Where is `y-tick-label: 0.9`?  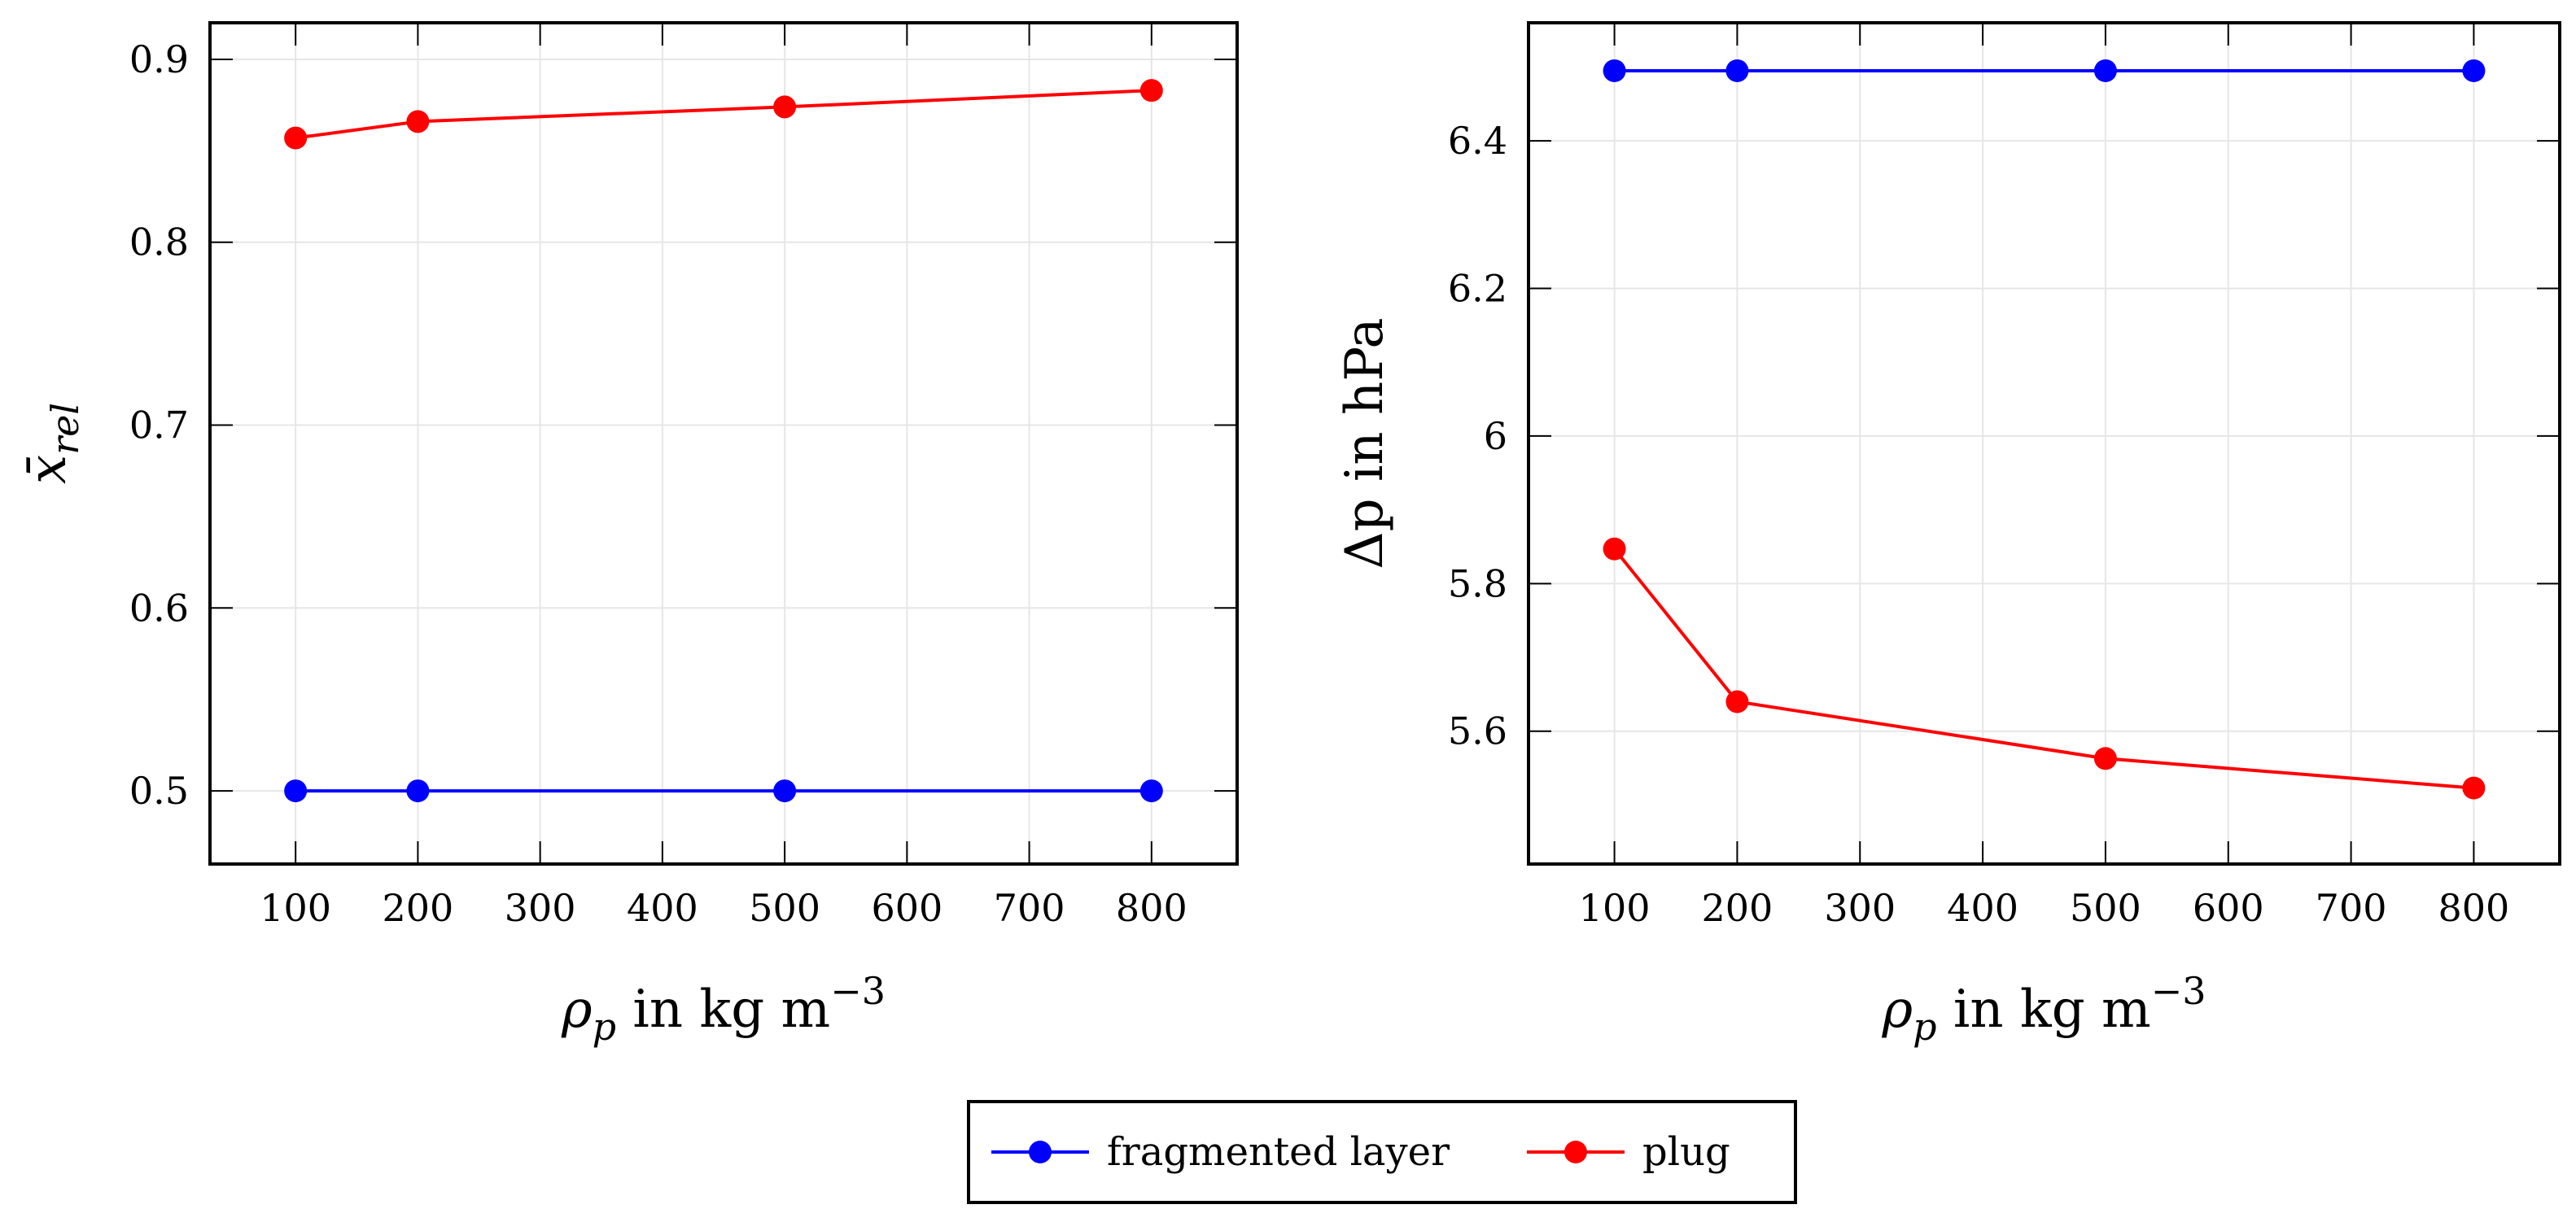
y-tick-label: 0.9 is located at coordinates (159, 59).